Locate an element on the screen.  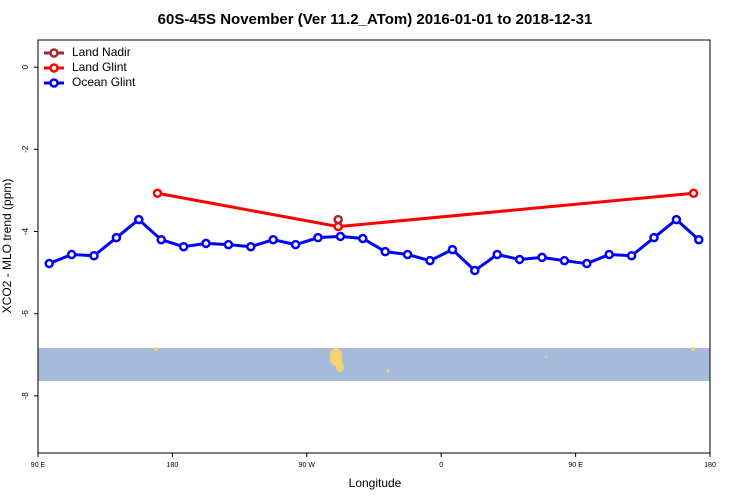
map-strip is located at coordinates (374, 364).